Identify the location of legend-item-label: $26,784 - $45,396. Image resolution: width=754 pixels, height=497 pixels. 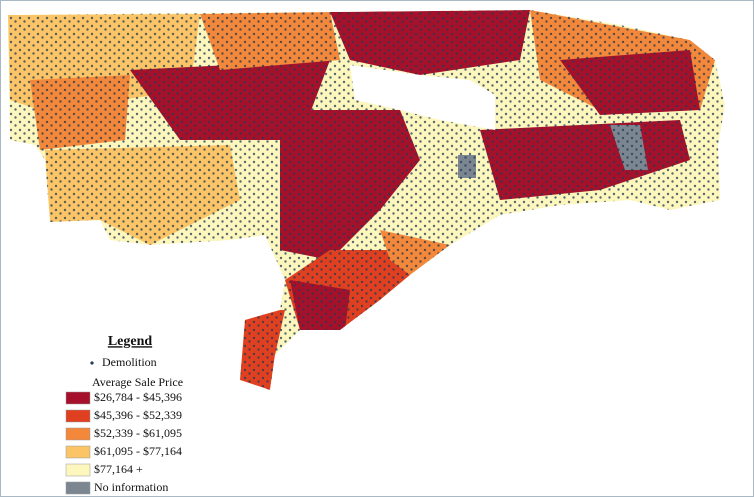
(138, 397).